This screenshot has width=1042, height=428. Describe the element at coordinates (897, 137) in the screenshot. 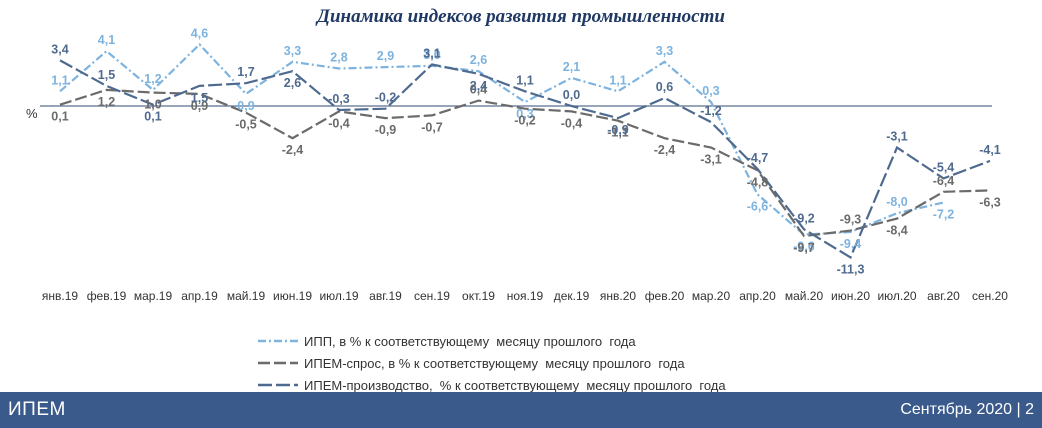

I see `data-label-production: -3,1` at that location.